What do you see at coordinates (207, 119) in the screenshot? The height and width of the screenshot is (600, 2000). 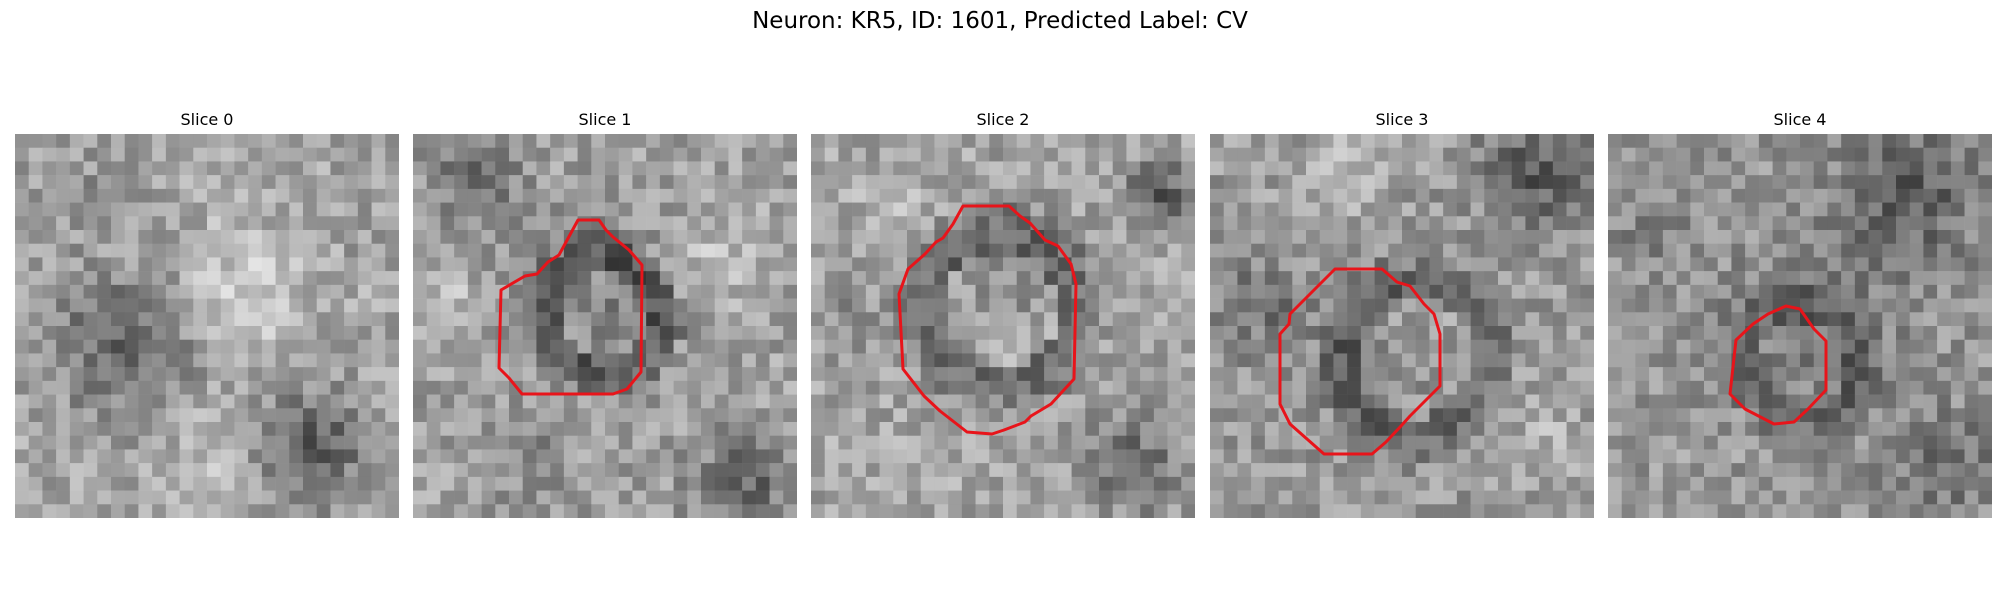 I see `slice-title: Slice 0` at bounding box center [207, 119].